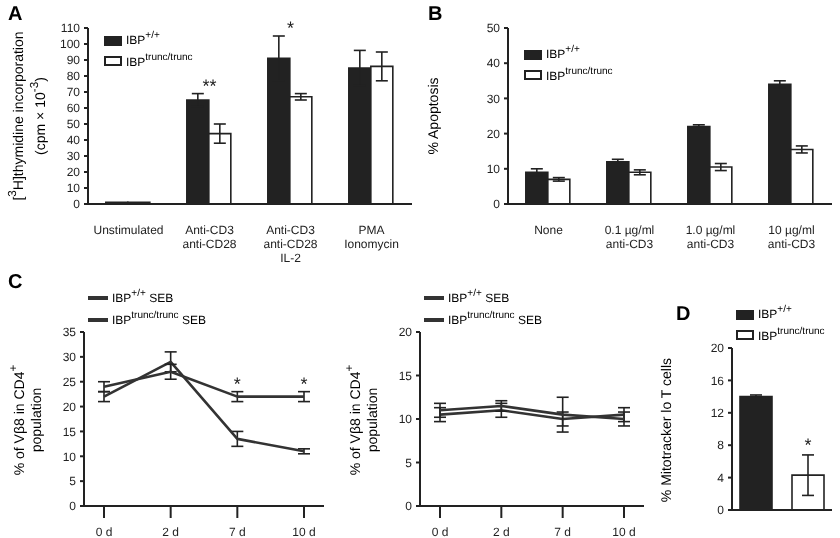  Describe the element at coordinates (15, 15) in the screenshot. I see `chart-title: A` at that location.